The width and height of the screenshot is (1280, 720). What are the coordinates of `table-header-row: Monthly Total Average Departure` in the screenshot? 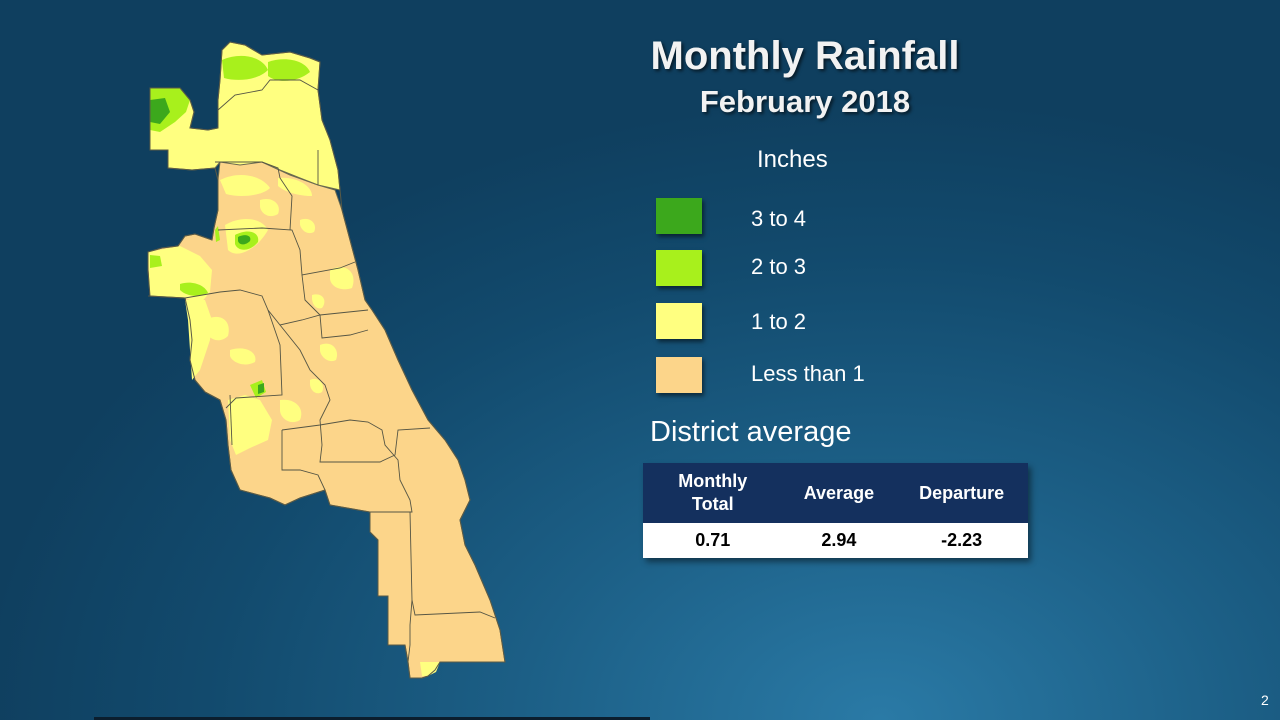 It's located at (835, 493).